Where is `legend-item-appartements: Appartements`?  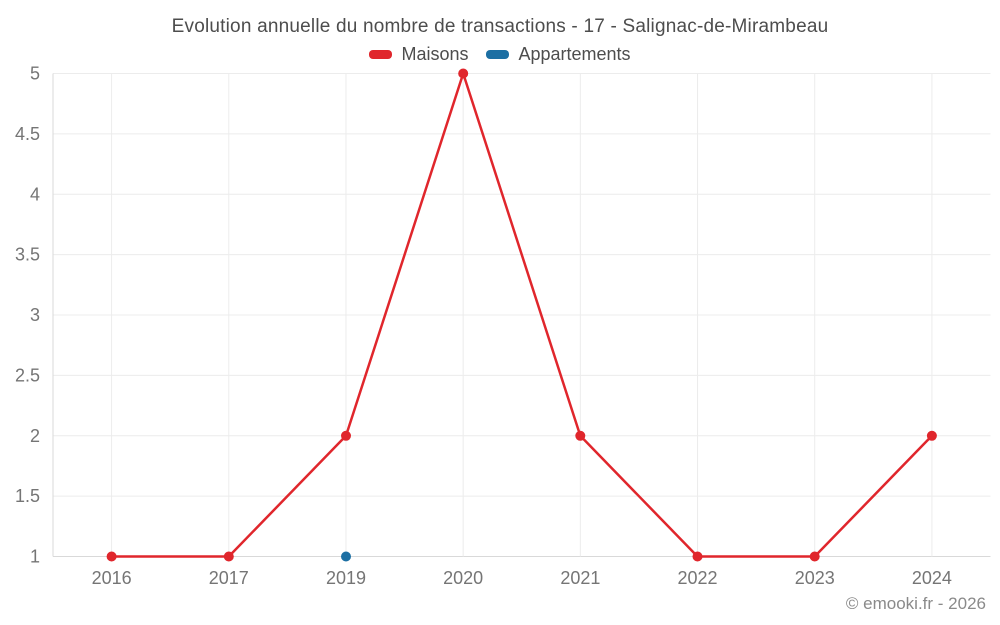
legend-item-appartements: Appartements is located at coordinates (558, 54).